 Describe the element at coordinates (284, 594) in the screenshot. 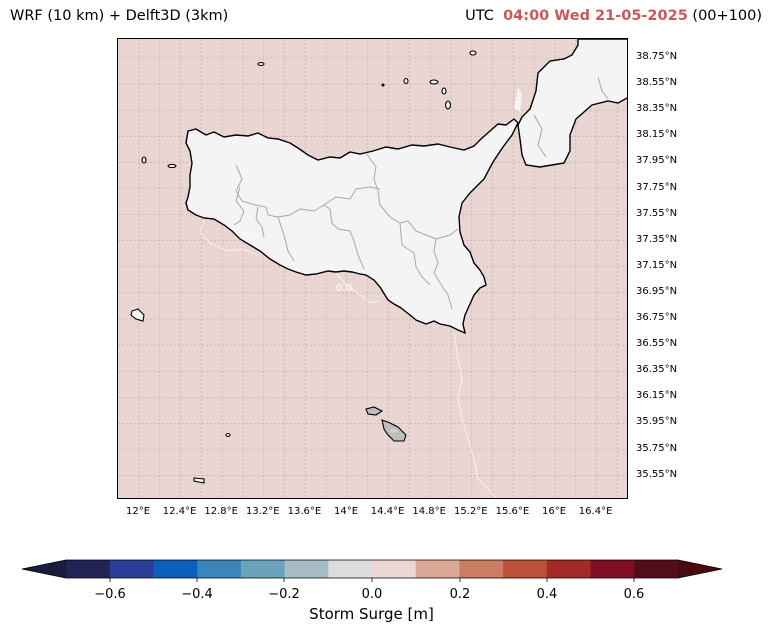

I see `colorbar-tick-label: −0.2` at that location.